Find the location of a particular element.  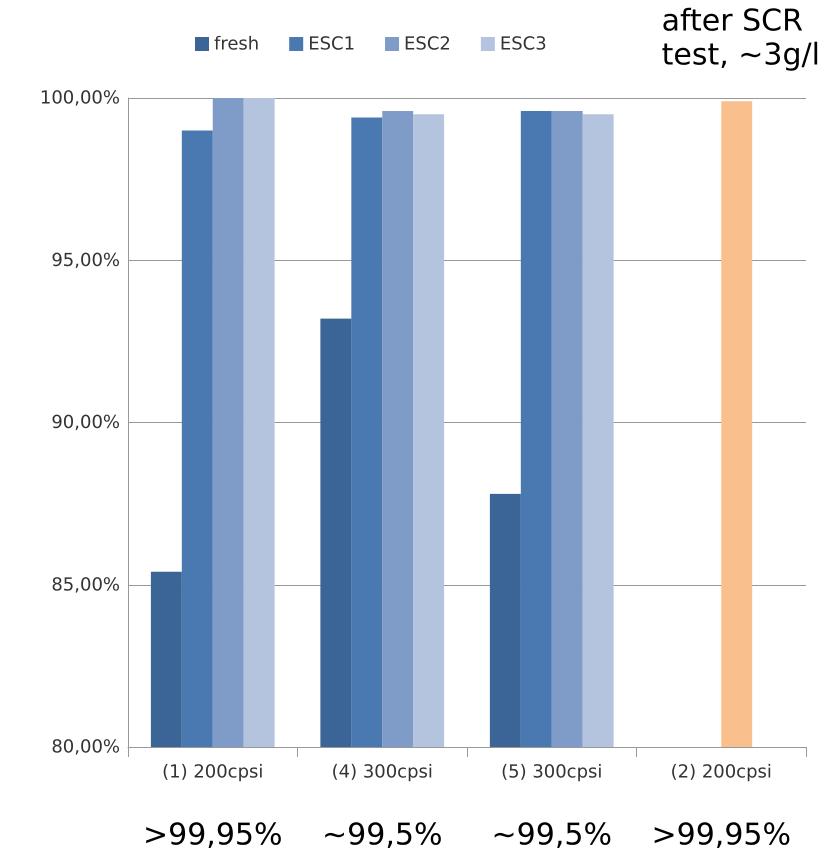

x-tick-label: (5) 300cpsi is located at coordinates (551, 772).